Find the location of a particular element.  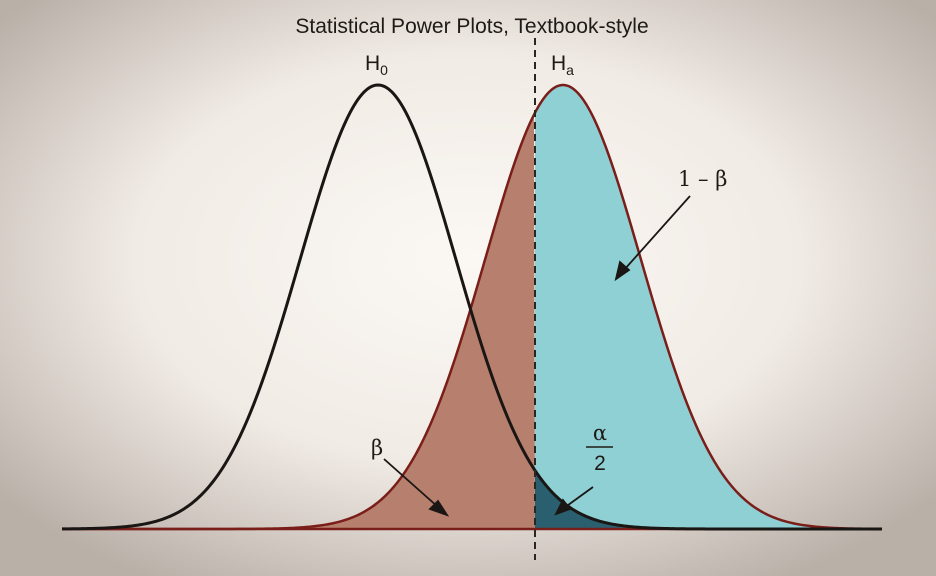

alpha-region is located at coordinates (708, 499).